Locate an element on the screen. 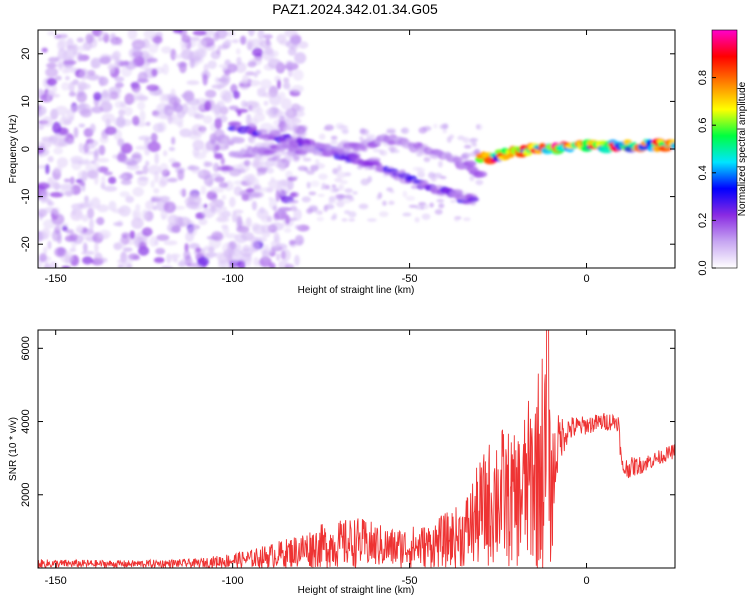 This screenshot has height=600, width=750. spectrogram-y-tick-label: 0 is located at coordinates (26, 149).